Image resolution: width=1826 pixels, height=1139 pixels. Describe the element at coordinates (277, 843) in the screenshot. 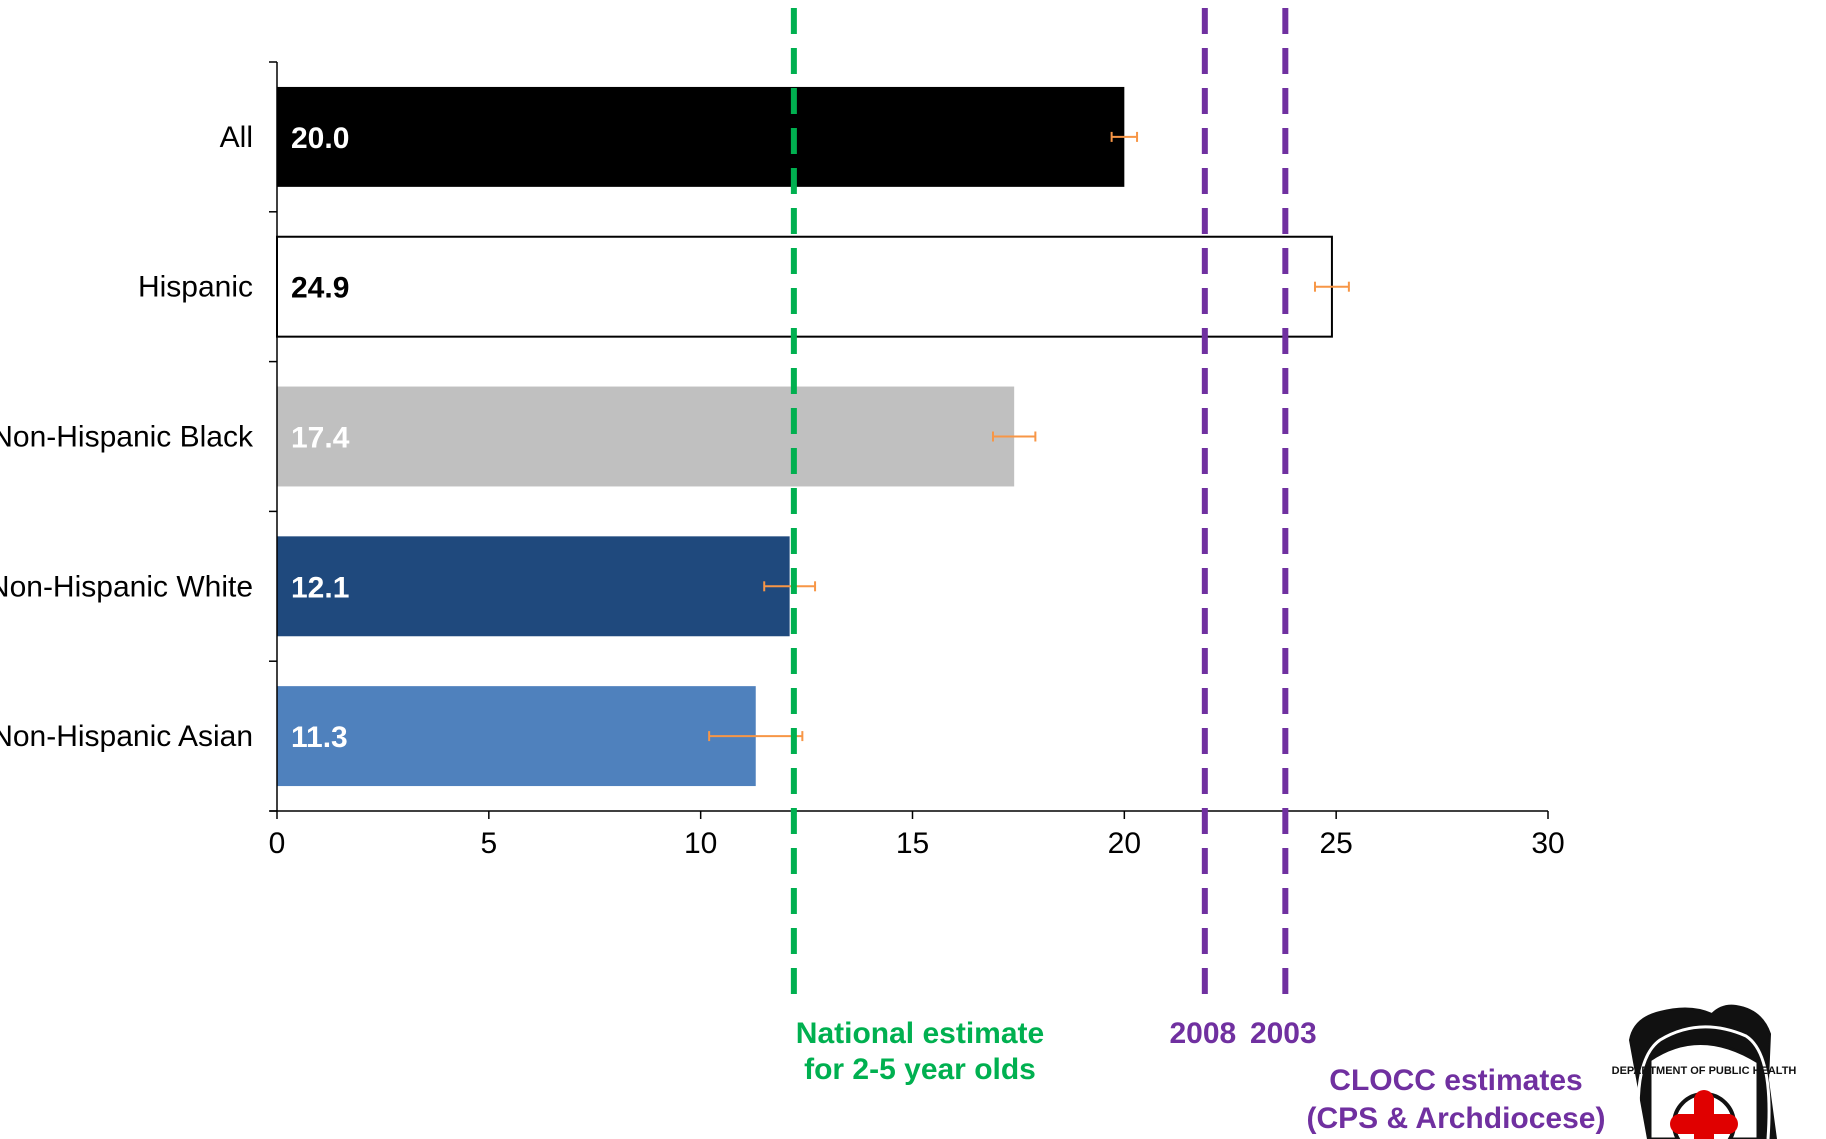

I see `x-tick-label: 0` at that location.